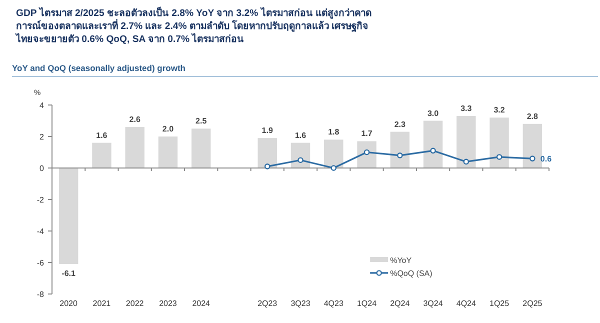 The image size is (600, 323). I want to click on y-tick-label: 0, so click(42, 168).